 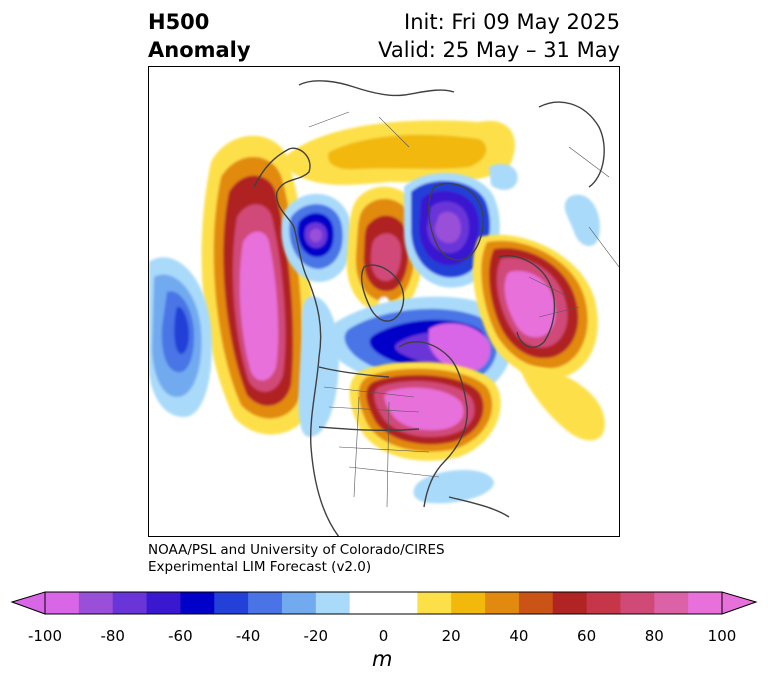 I want to click on atlantic-positive-yellow, so click(x=562, y=403).